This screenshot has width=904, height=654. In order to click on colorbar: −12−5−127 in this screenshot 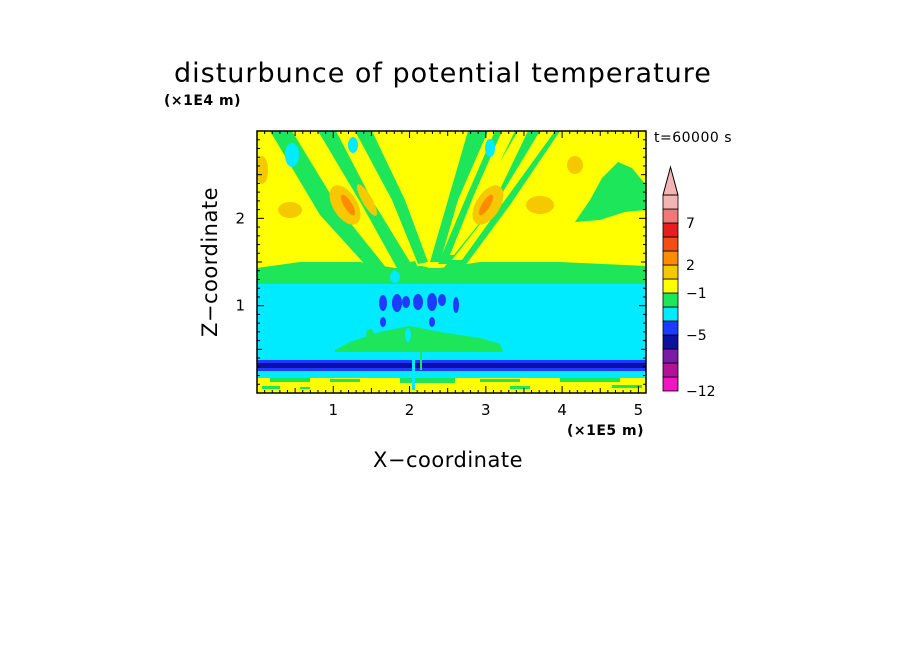, I will do `click(689, 282)`.